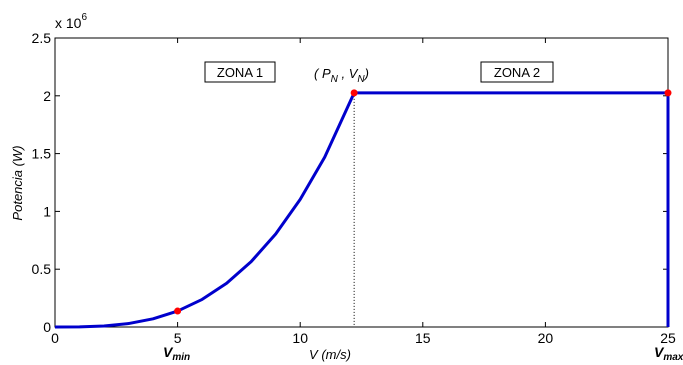 This screenshot has width=683, height=365. I want to click on rated-point-label: ( PN , VN), so click(341, 75).